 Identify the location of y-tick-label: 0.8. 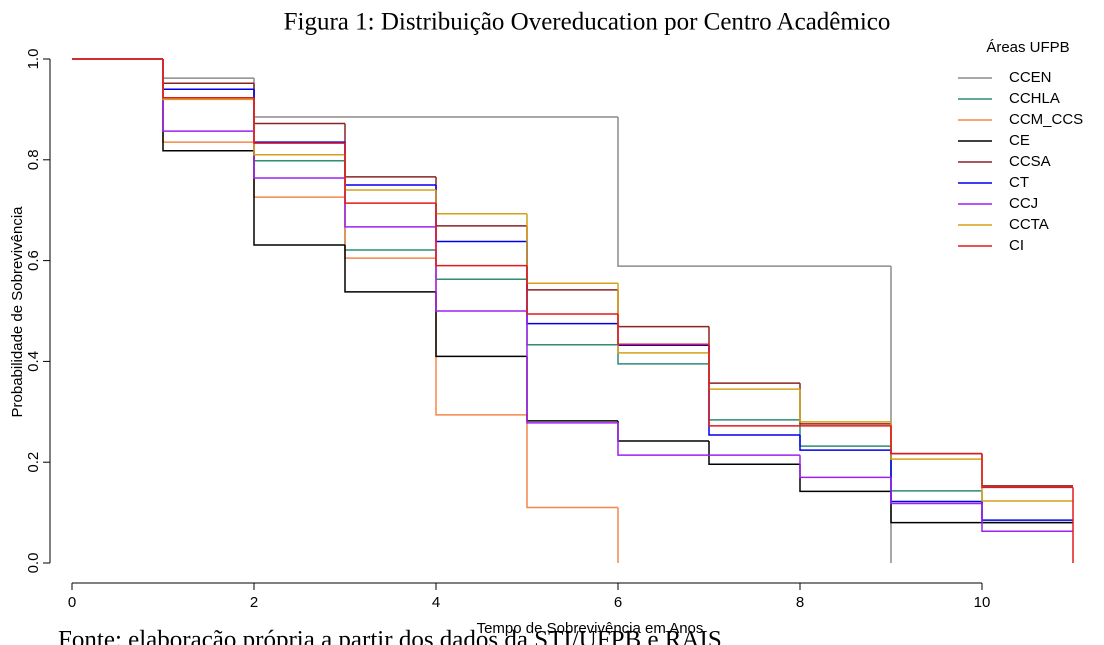
(33, 159).